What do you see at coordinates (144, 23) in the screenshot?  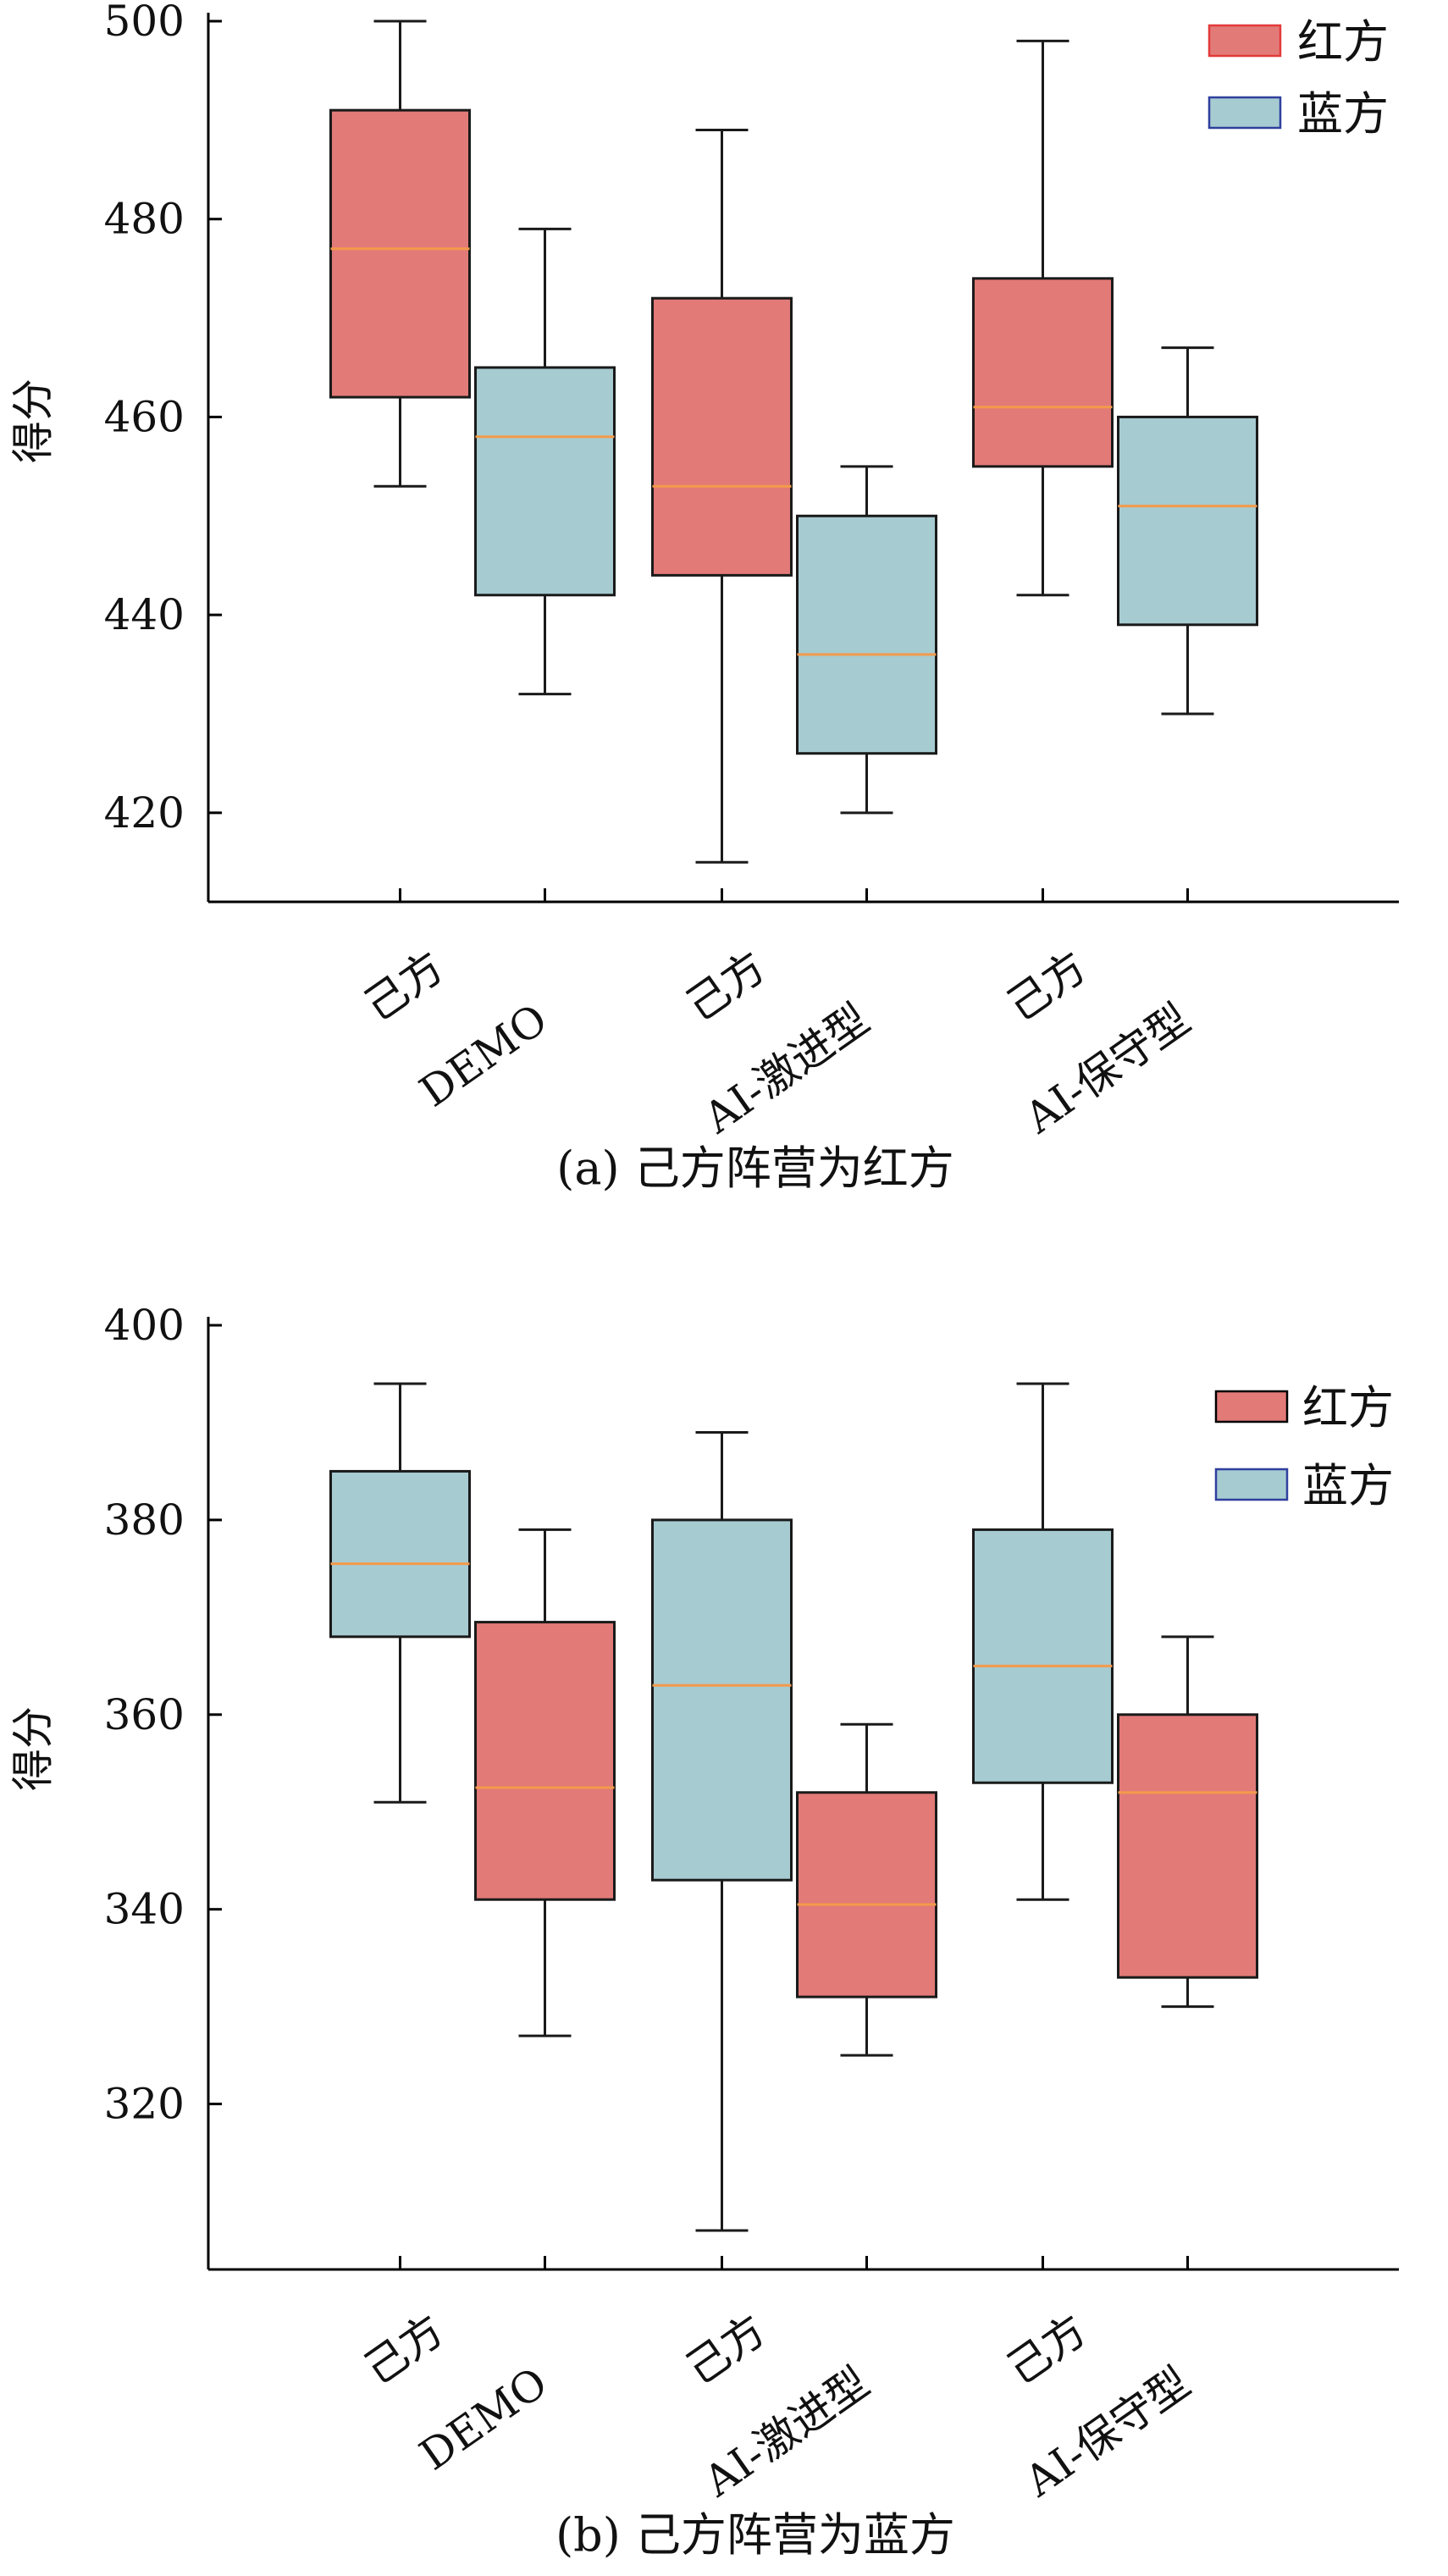 I see `y-tick-label: 500` at bounding box center [144, 23].